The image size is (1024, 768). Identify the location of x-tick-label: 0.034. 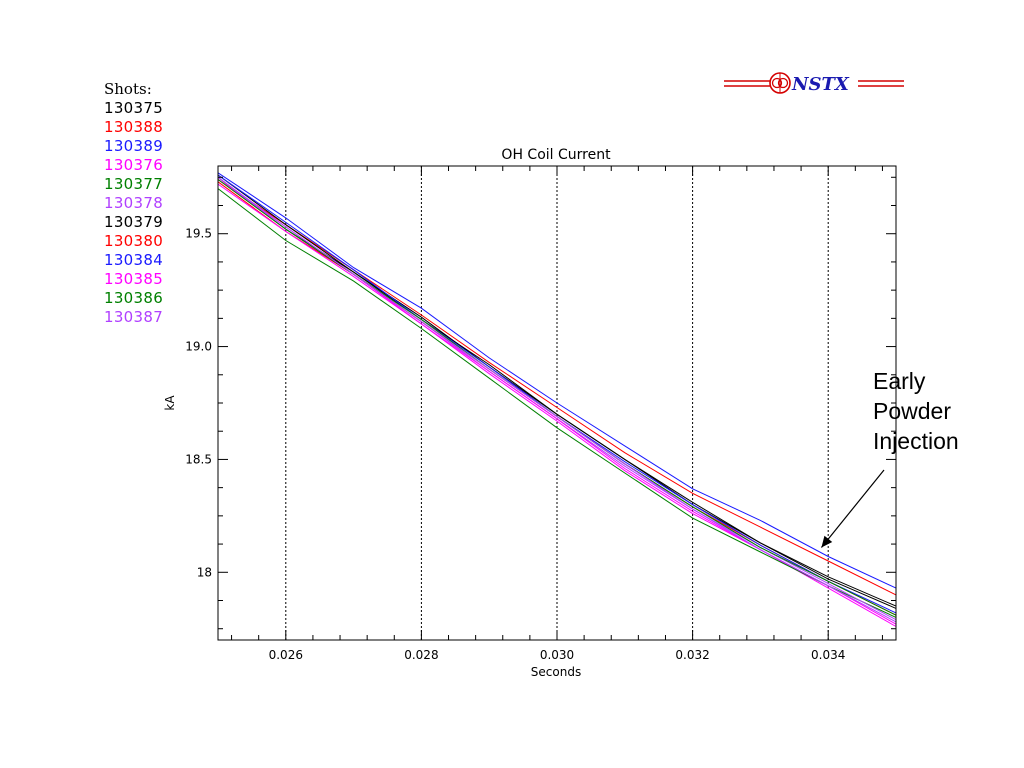
(828, 655).